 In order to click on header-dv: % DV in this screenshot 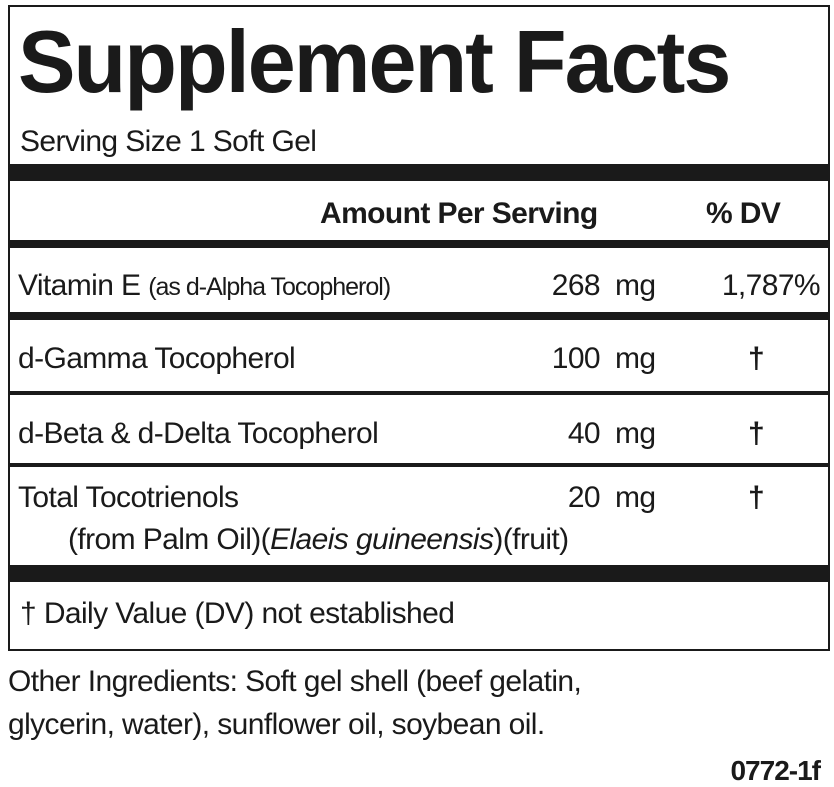, I will do `click(743, 213)`.